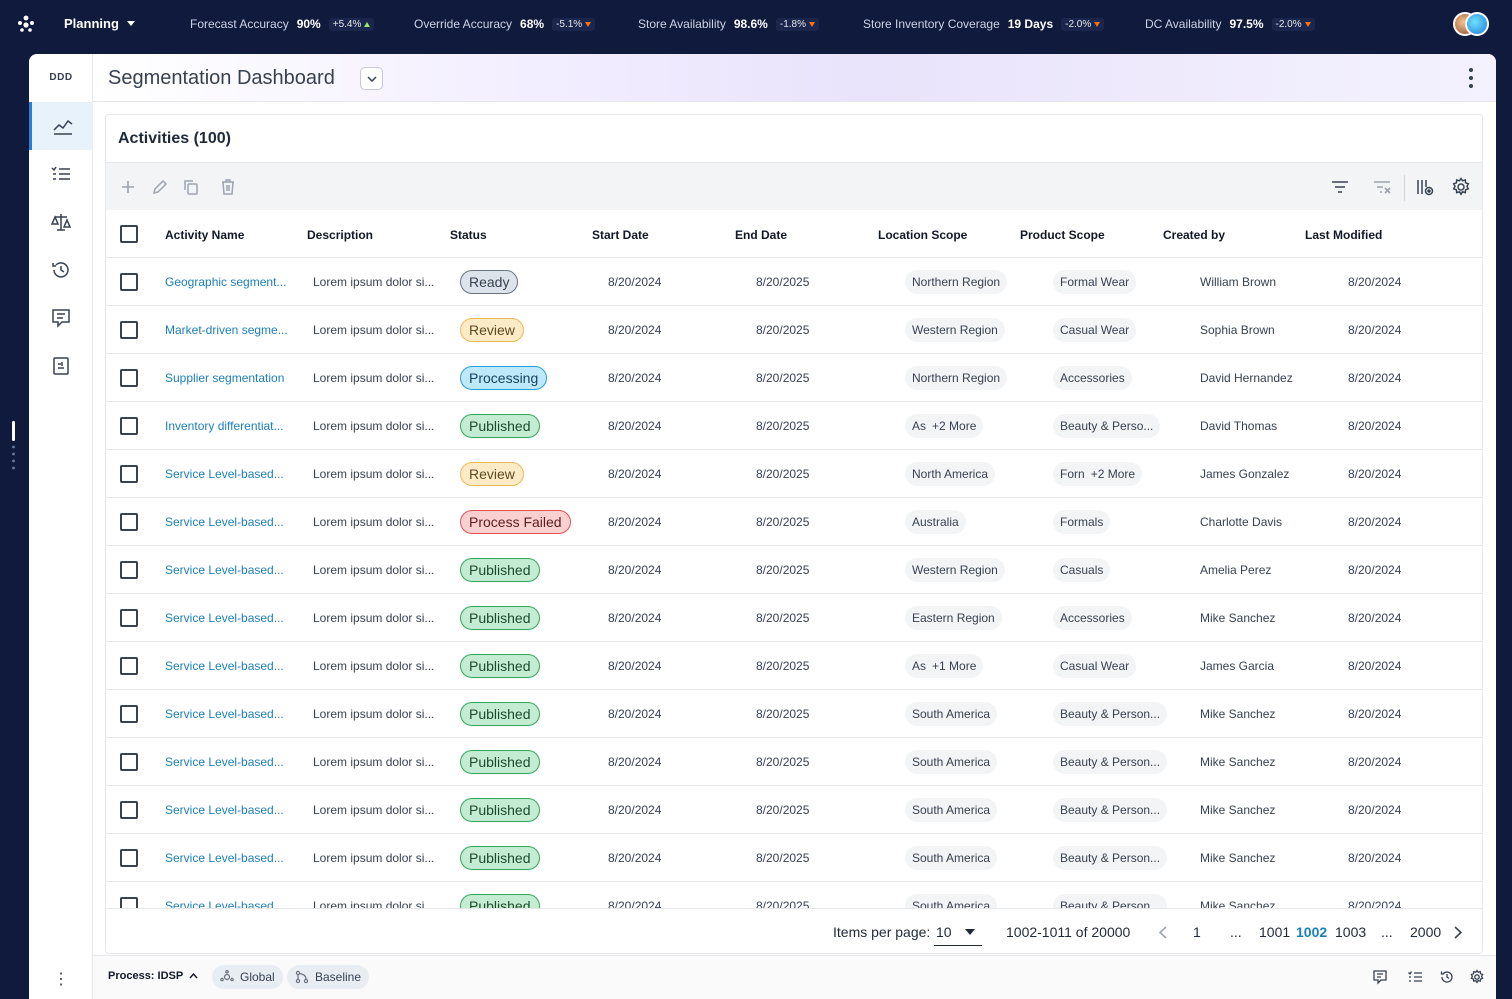  Describe the element at coordinates (1197, 932) in the screenshot. I see `page-first: 1` at that location.